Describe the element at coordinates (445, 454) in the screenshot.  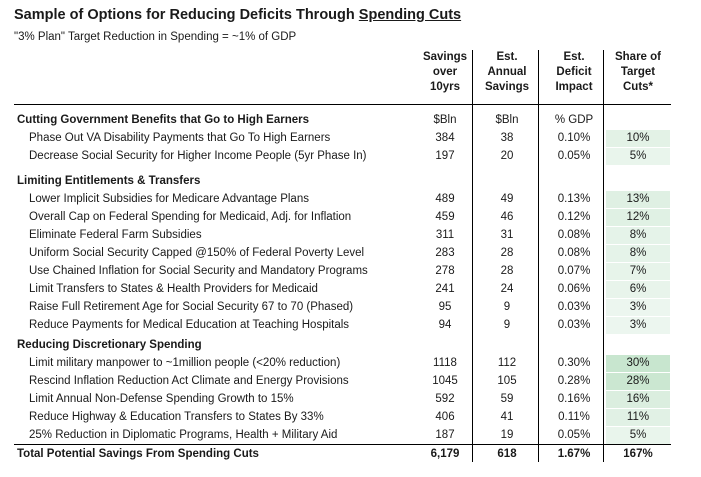
I see `total-savings: 6,179` at that location.